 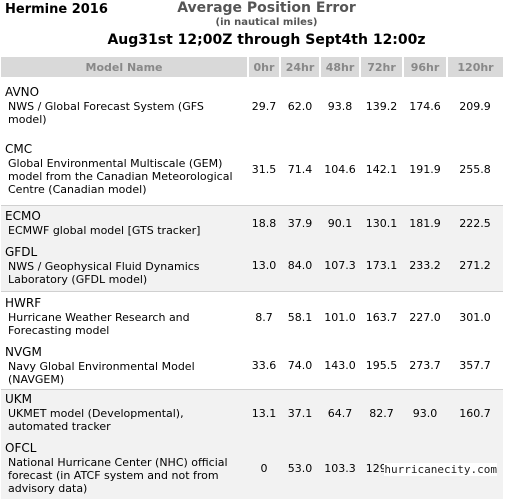 What do you see at coordinates (264, 266) in the screenshot?
I see `value-cell: 13.0` at bounding box center [264, 266].